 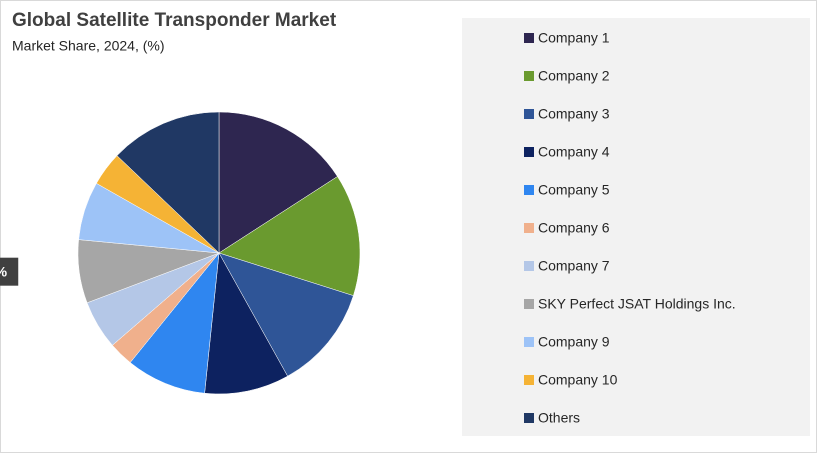 What do you see at coordinates (574, 228) in the screenshot?
I see `legend-label: Company 6` at bounding box center [574, 228].